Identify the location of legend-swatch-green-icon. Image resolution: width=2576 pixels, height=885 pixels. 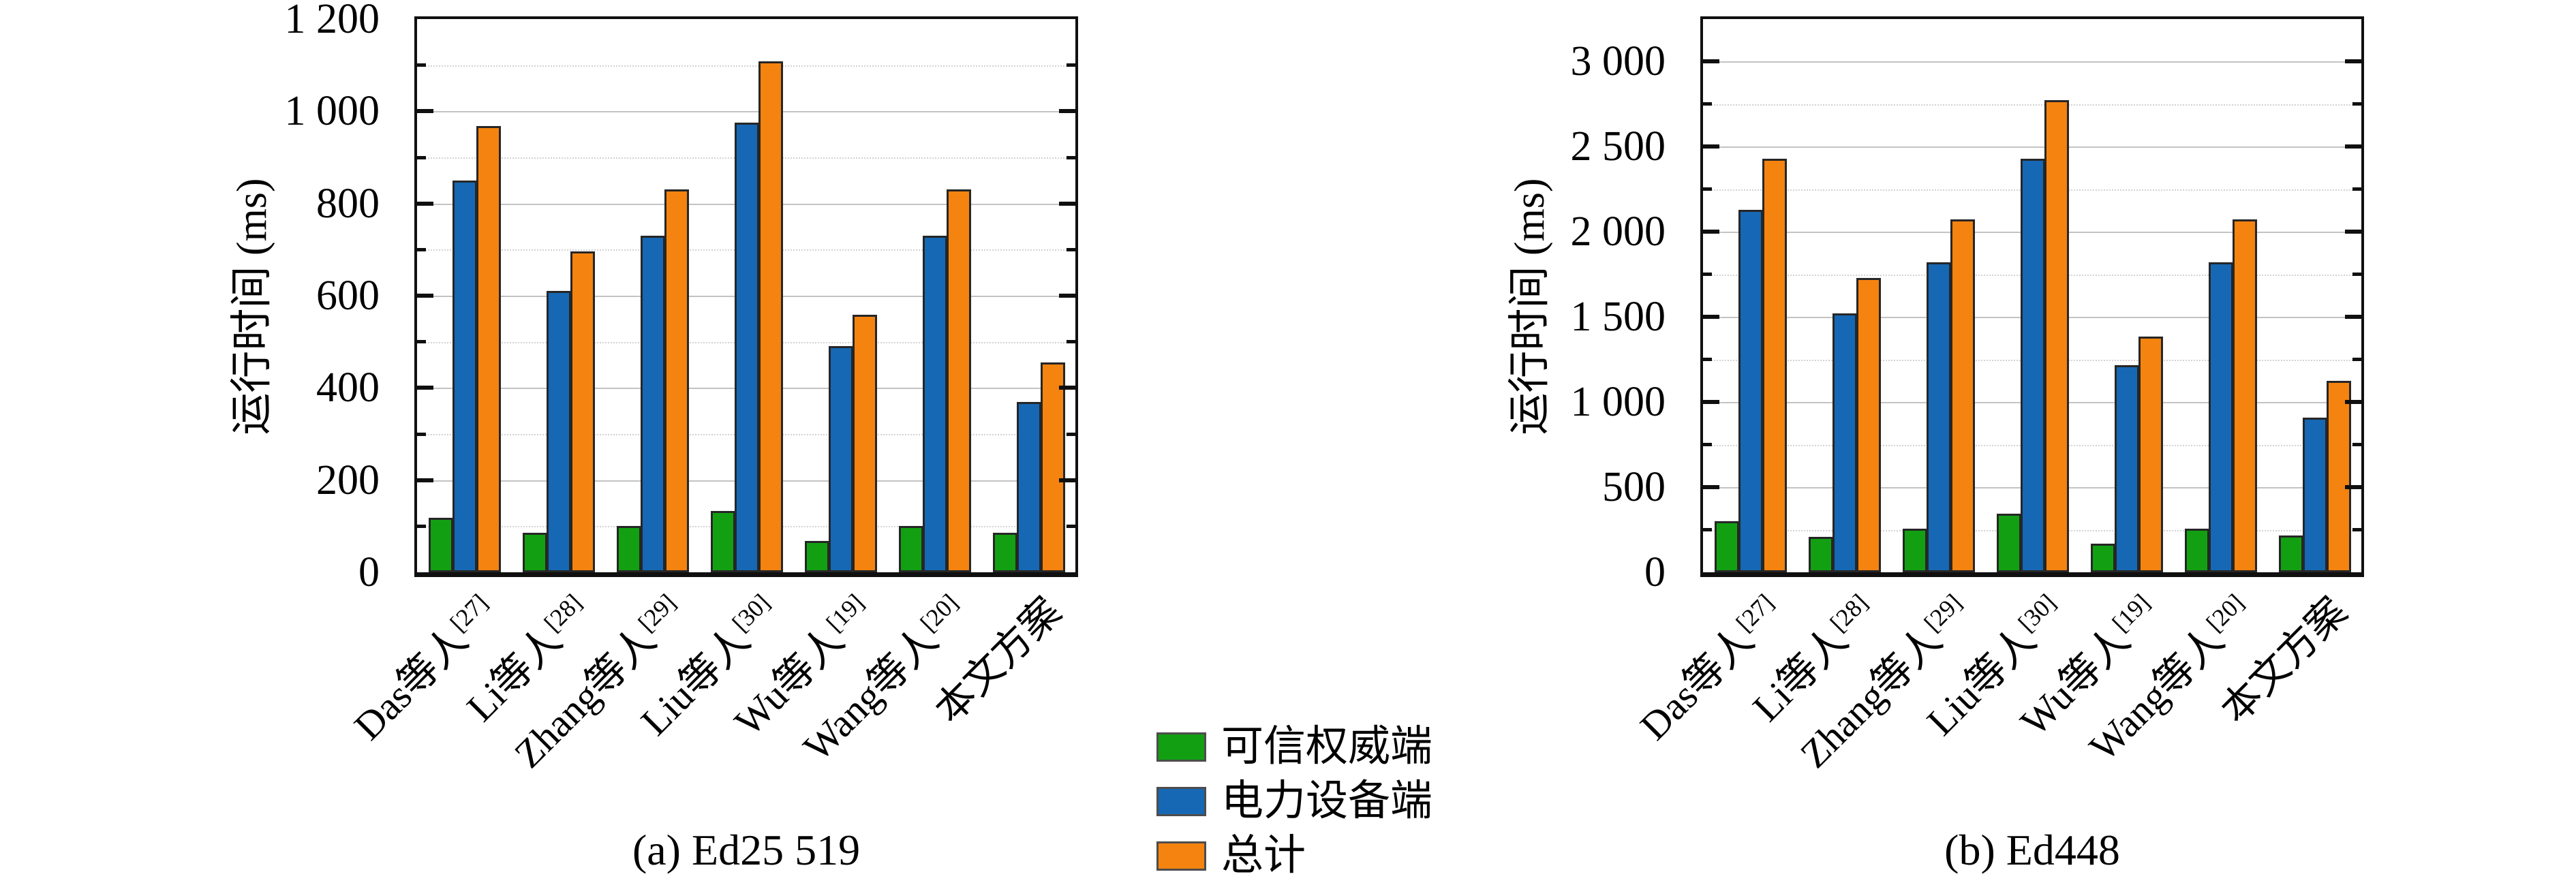
(1181, 747).